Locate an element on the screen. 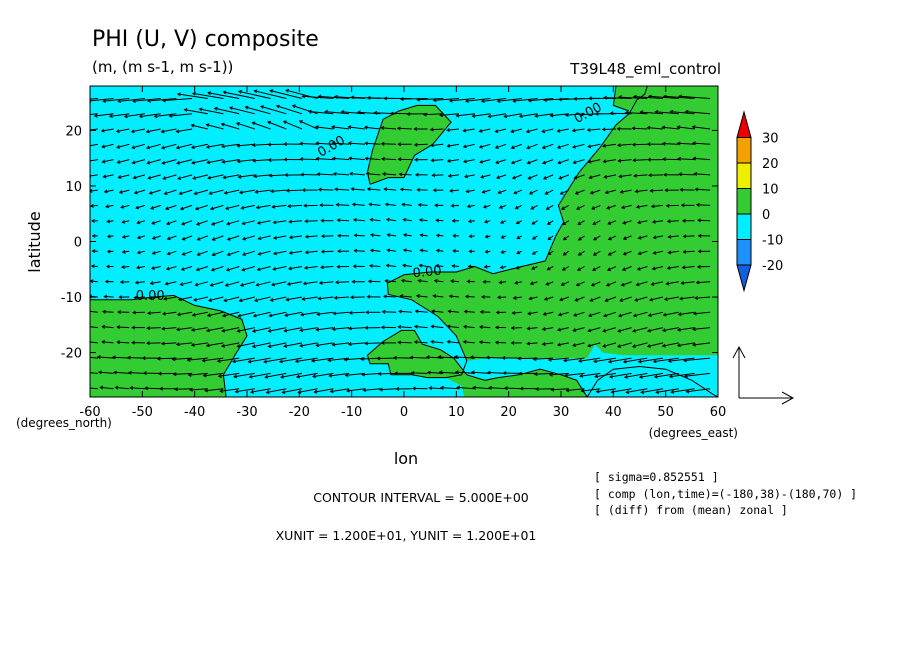 The image size is (904, 658). colorbar: 30 20 10 0 -10 -20 is located at coordinates (760, 201).